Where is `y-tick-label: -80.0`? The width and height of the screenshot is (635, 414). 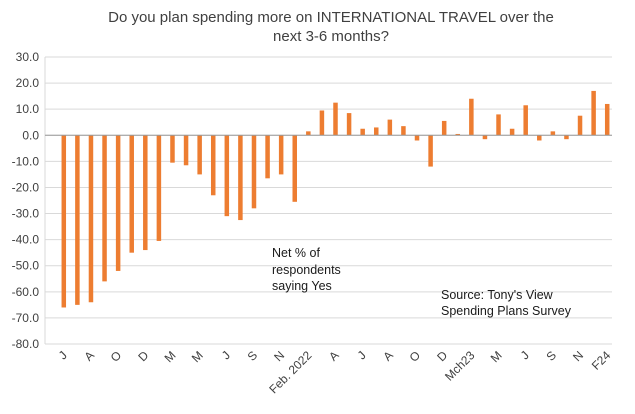 y-tick-label: -80.0 is located at coordinates (26, 344).